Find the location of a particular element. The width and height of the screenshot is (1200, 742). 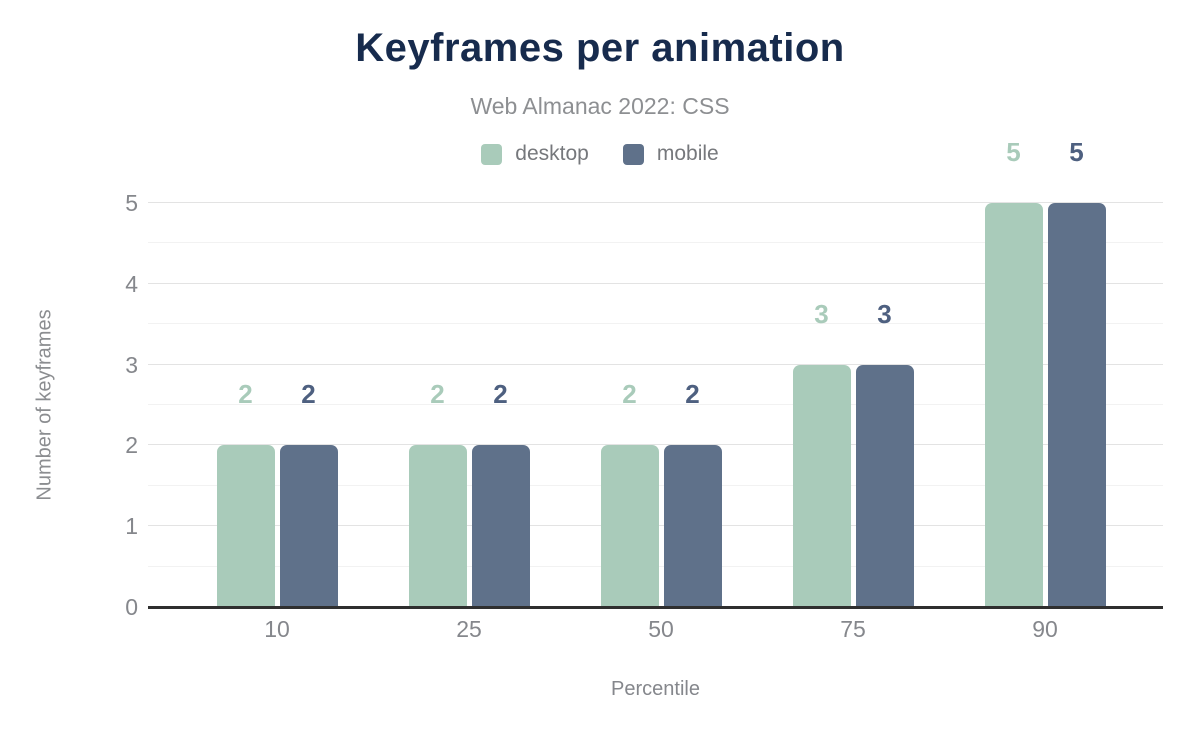

legend-item-mobile: mobile is located at coordinates (670, 154).